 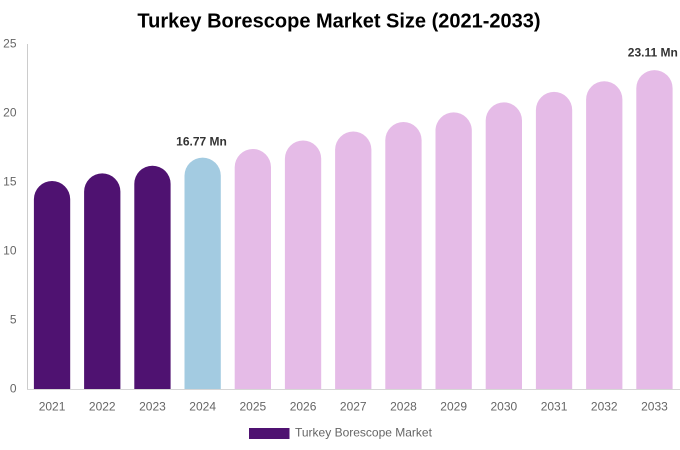 What do you see at coordinates (654, 407) in the screenshot?
I see `svg-text: 2033` at bounding box center [654, 407].